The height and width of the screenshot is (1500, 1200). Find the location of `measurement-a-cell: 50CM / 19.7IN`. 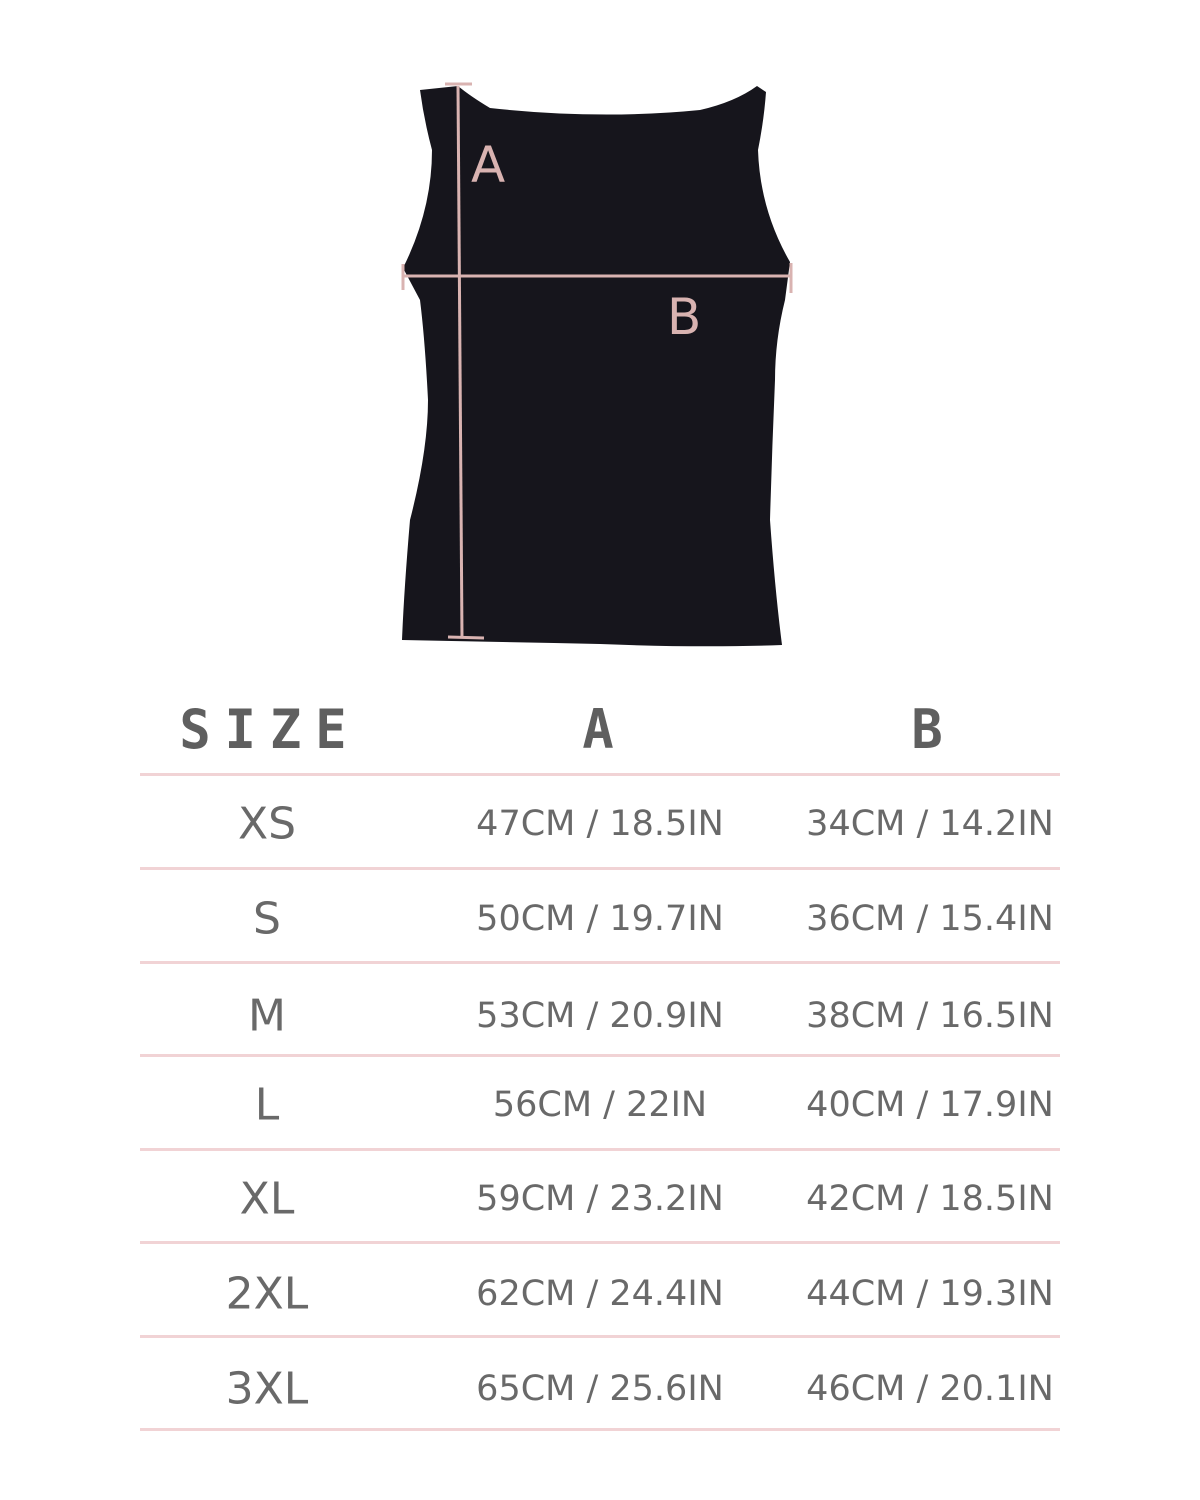

measurement-a-cell: 50CM / 19.7IN is located at coordinates (600, 919).